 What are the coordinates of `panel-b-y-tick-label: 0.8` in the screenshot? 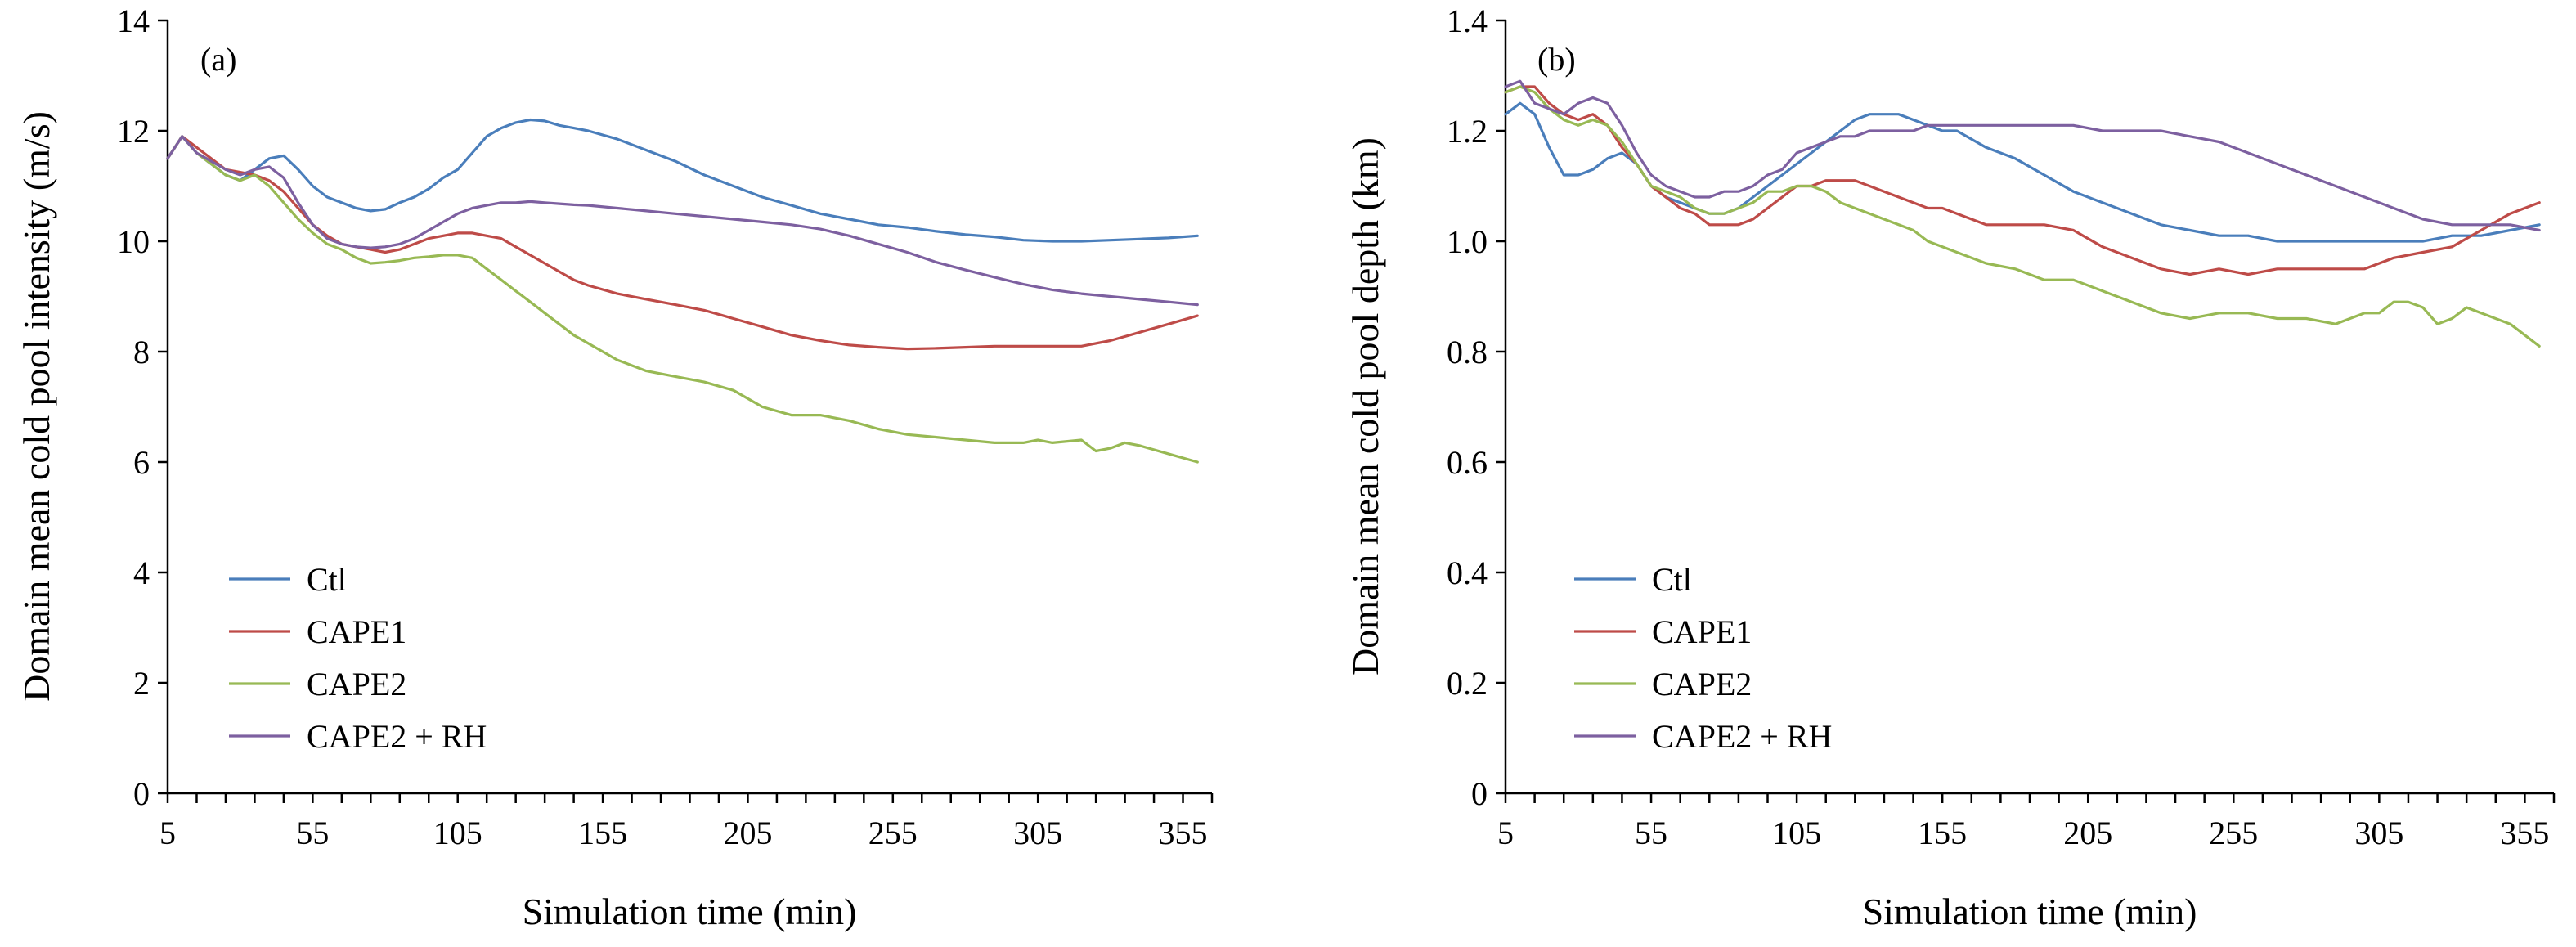 It's located at (1468, 352).